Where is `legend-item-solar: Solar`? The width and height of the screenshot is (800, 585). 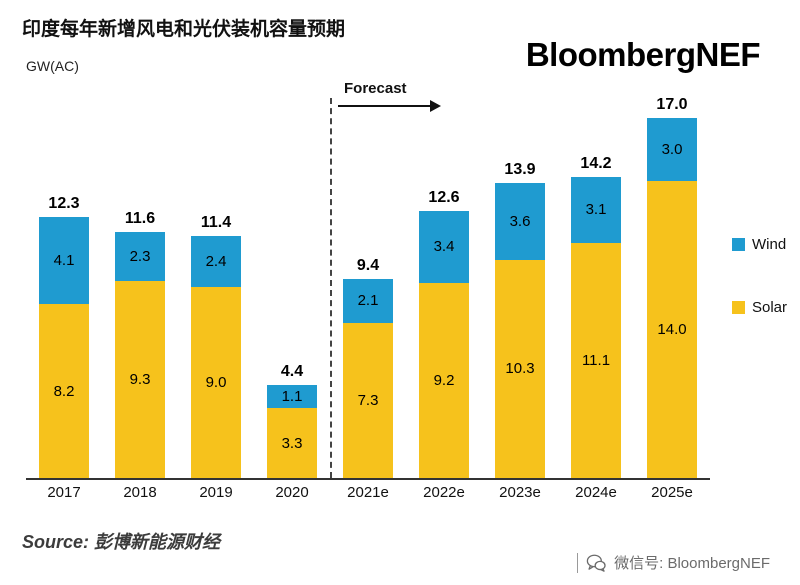 legend-item-solar: Solar is located at coordinates (759, 307).